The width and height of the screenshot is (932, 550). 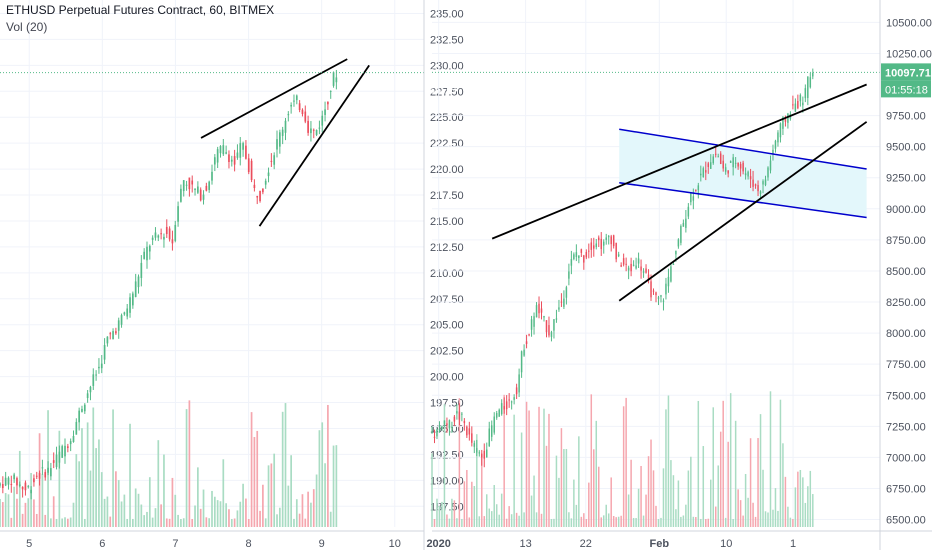 What do you see at coordinates (395, 544) in the screenshot?
I see `time-tick-label: 10` at bounding box center [395, 544].